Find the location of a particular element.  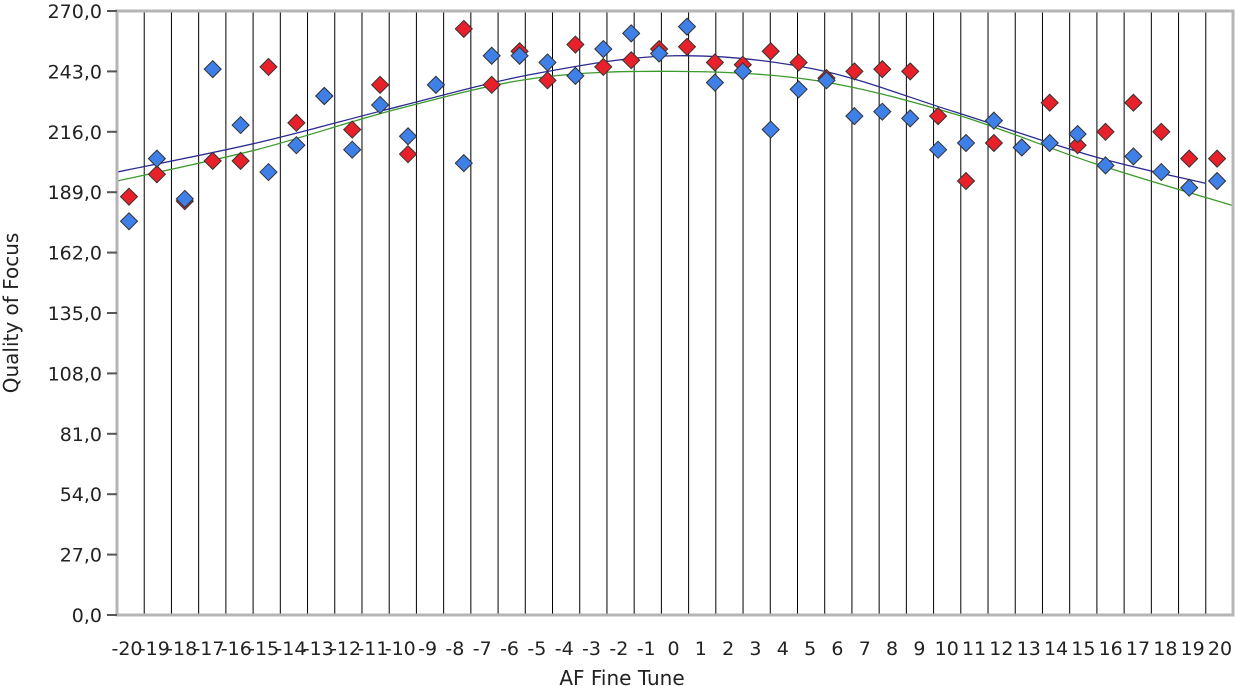

x-tick-label: -8 is located at coordinates (454, 649).